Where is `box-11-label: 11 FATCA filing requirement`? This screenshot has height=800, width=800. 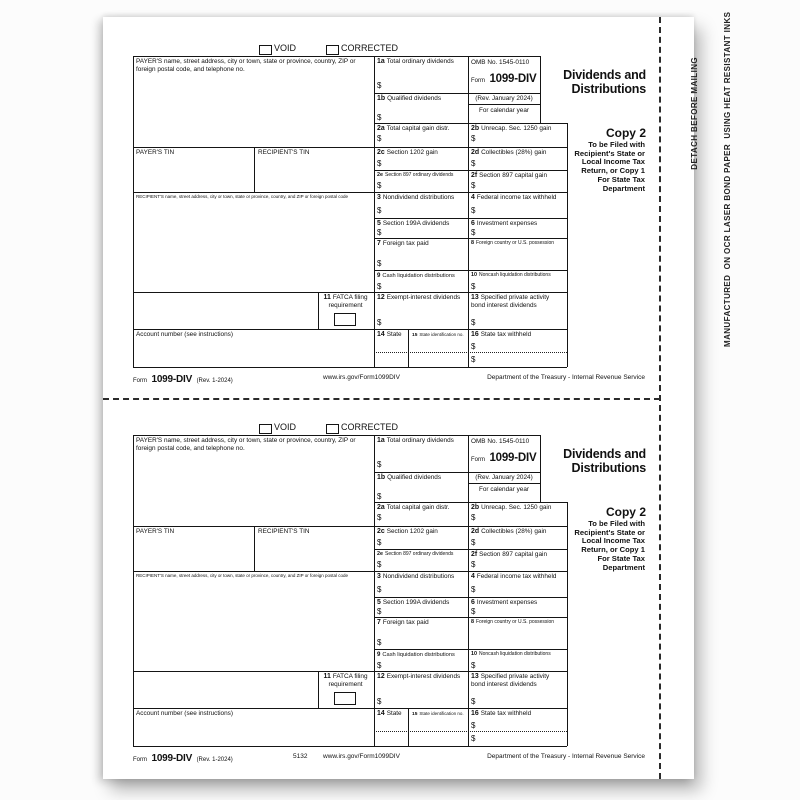 box-11-label: 11 FATCA filing requirement is located at coordinates (345, 681).